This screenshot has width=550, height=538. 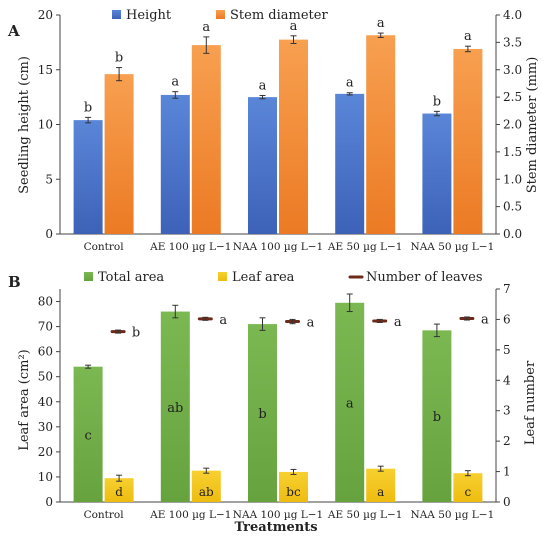 What do you see at coordinates (45, 377) in the screenshot?
I see `panel-b-ytick-label: 50` at bounding box center [45, 377].